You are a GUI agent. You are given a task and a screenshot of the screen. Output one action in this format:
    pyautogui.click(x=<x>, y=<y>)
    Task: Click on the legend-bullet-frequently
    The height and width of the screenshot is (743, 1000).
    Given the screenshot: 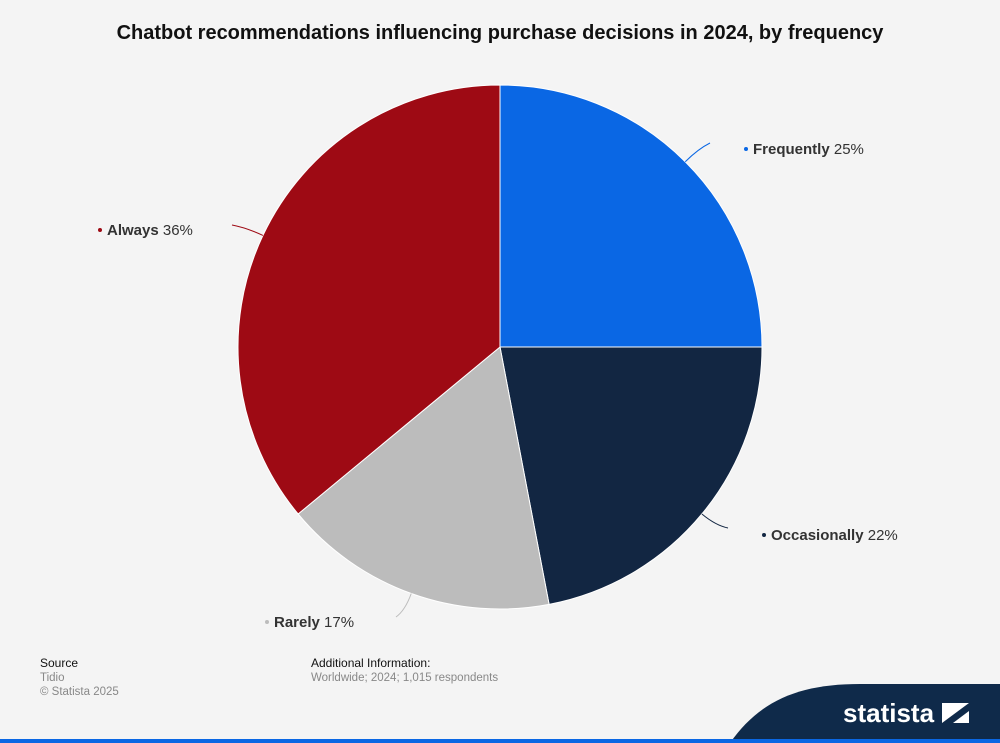 What is the action you would take?
    pyautogui.click(x=746, y=149)
    